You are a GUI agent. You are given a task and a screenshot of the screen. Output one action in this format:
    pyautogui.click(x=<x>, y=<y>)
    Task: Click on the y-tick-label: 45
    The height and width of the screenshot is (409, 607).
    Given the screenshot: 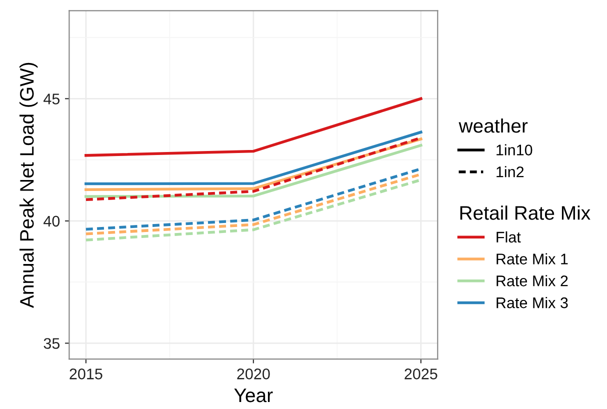 What is the action you would take?
    pyautogui.click(x=52, y=99)
    